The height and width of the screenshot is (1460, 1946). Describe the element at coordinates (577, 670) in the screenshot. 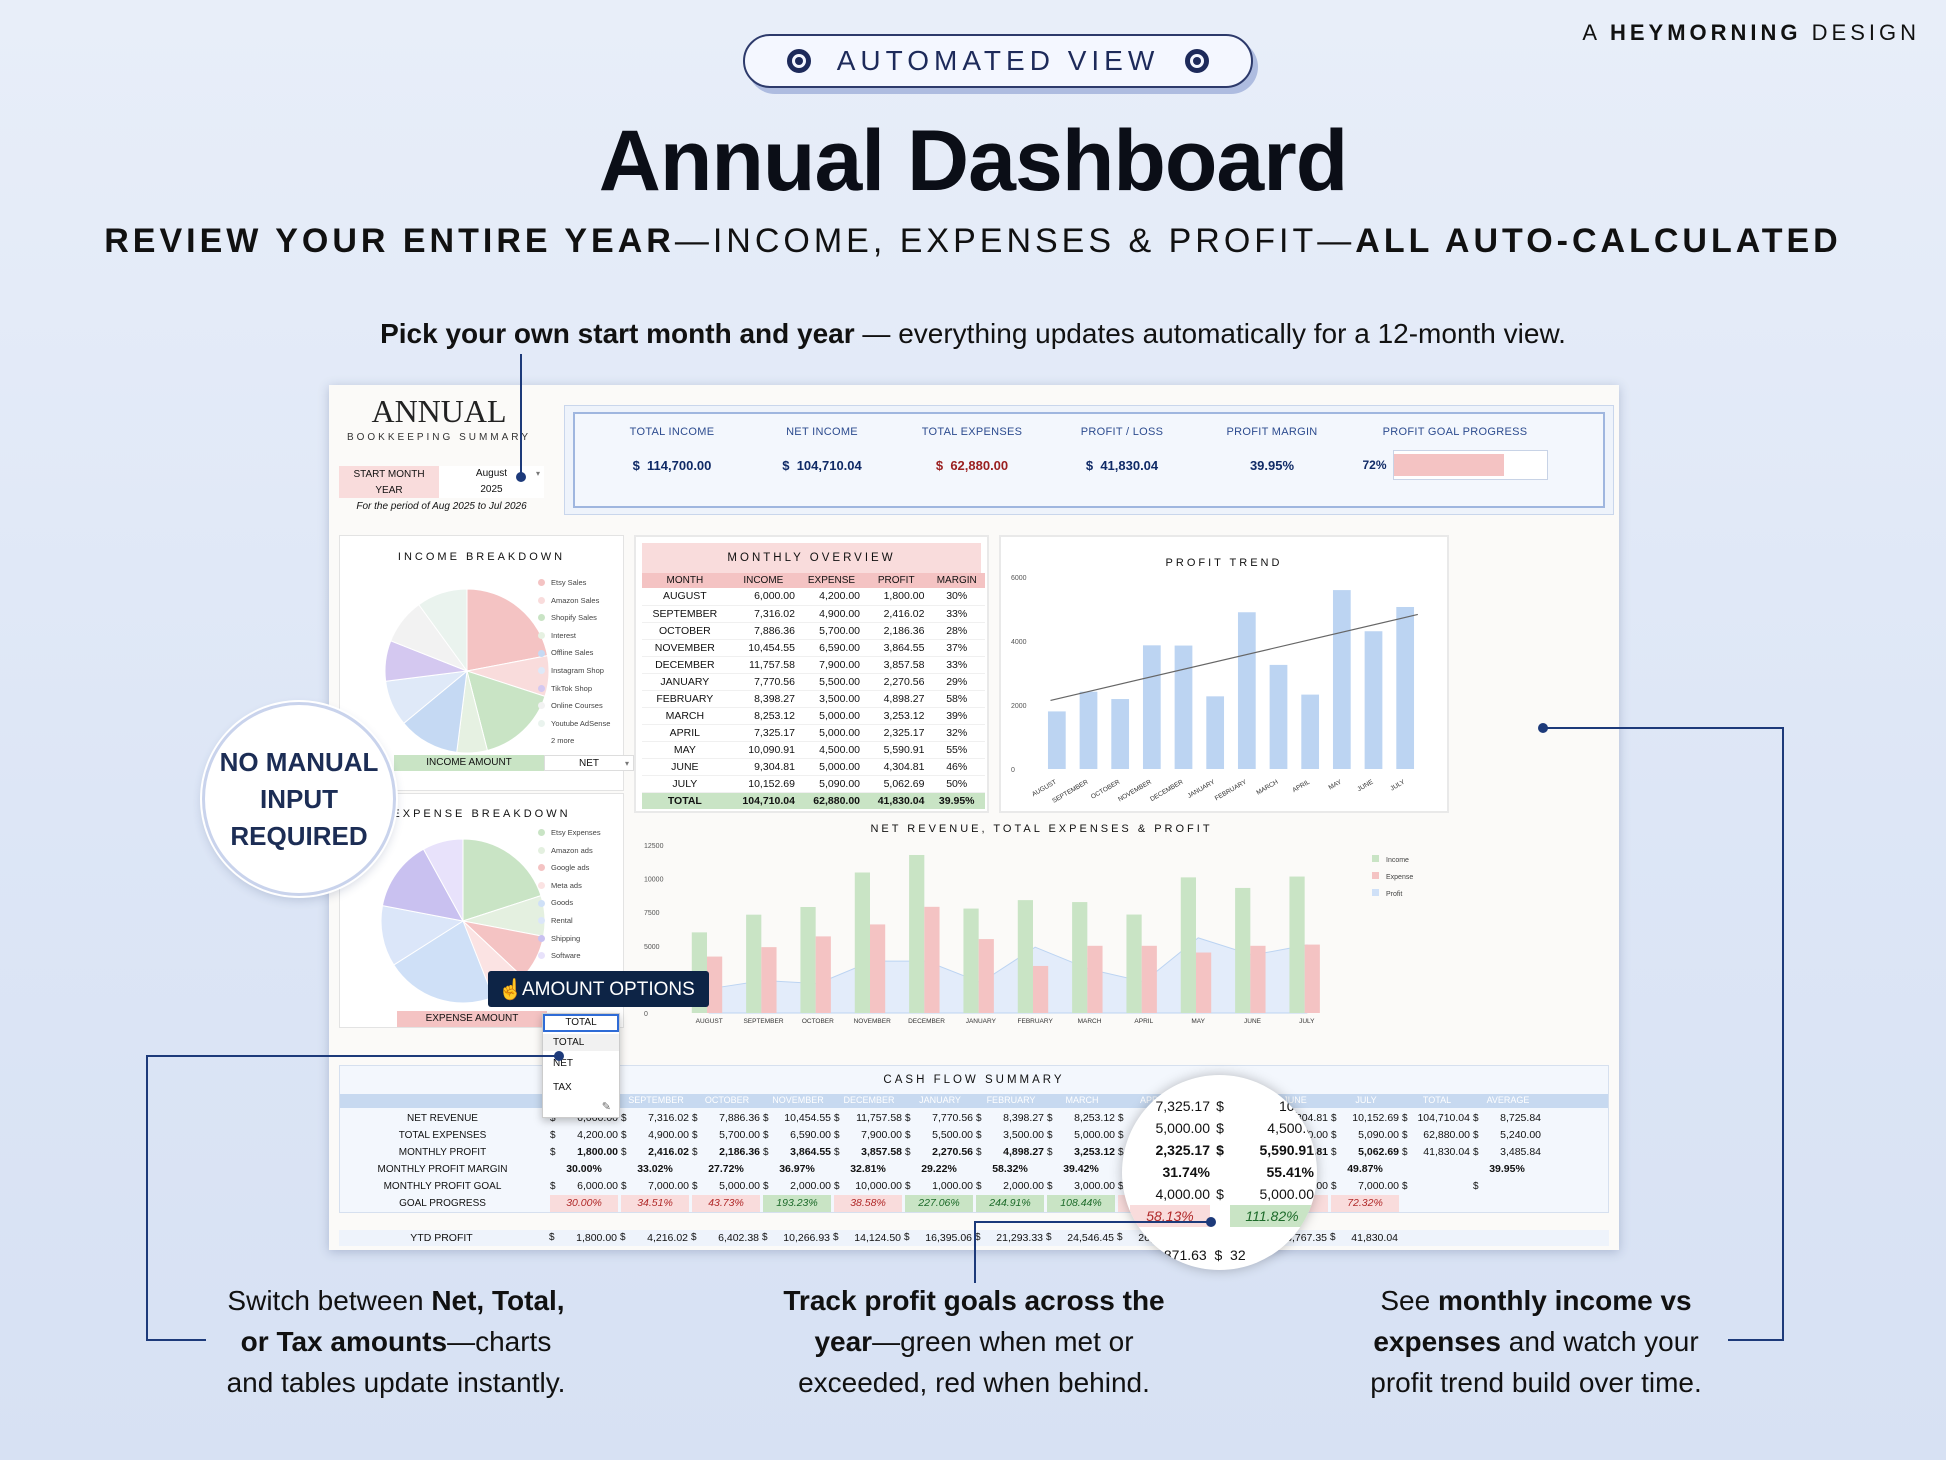

I see `legend-label: Instagram Shop` at that location.